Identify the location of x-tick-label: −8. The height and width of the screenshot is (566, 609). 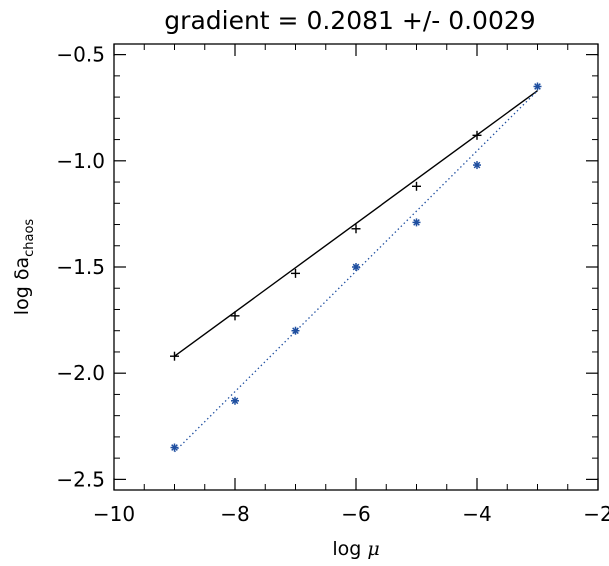
(234, 514).